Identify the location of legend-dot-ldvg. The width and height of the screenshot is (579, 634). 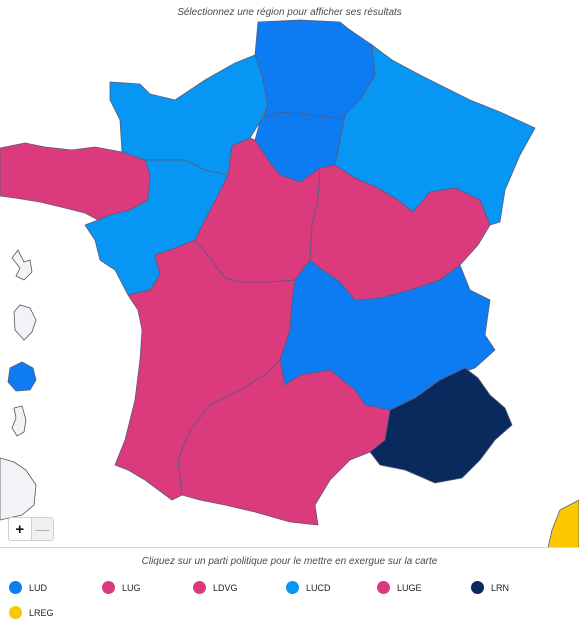
(199, 587).